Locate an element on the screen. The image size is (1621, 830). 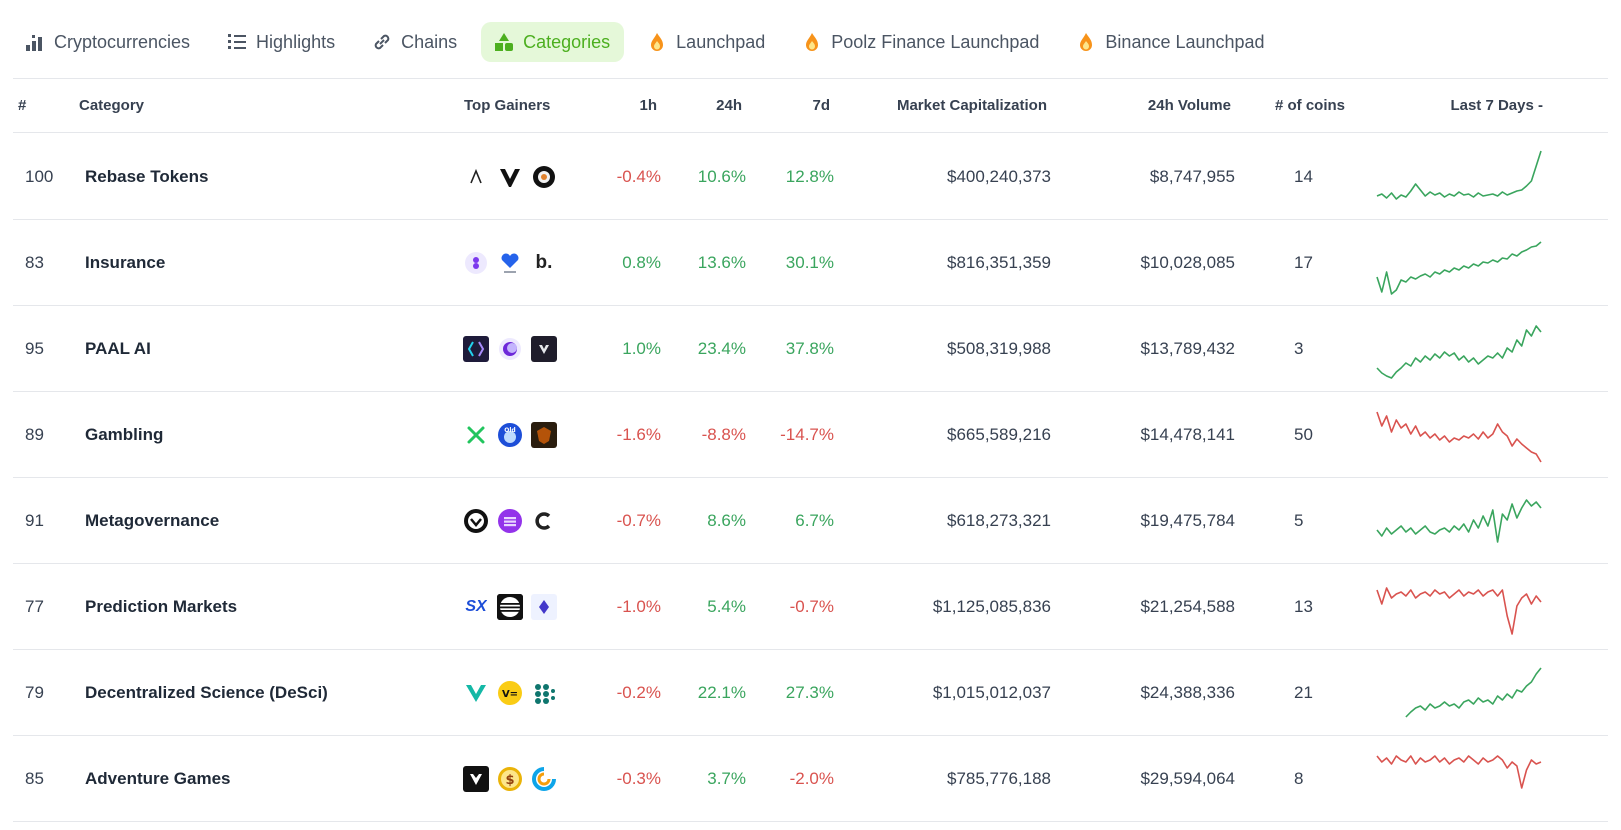
coins-count: 3 is located at coordinates (1299, 348).